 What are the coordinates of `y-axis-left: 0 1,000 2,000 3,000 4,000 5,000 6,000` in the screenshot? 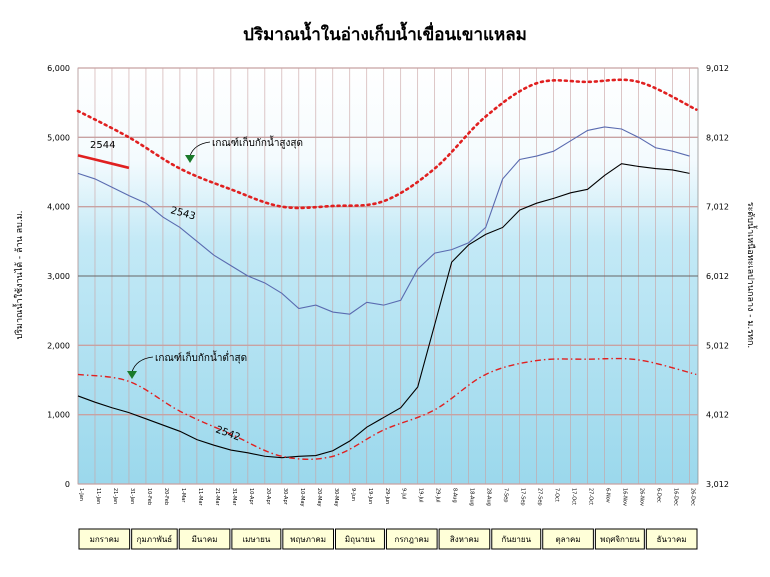 It's located at (58, 276).